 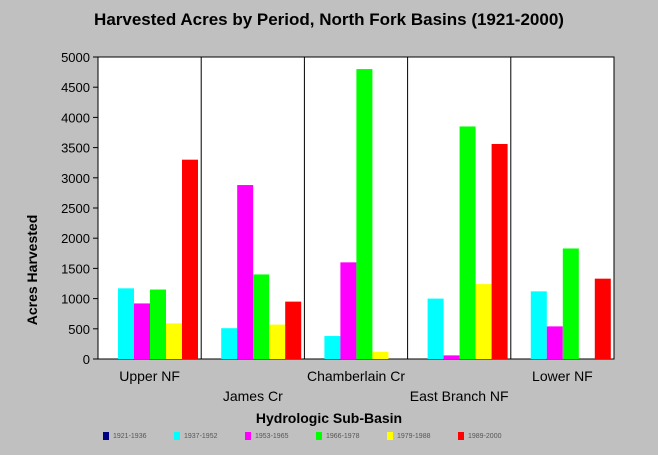 I want to click on bar-1966-1978-upper-nf, so click(x=158, y=324).